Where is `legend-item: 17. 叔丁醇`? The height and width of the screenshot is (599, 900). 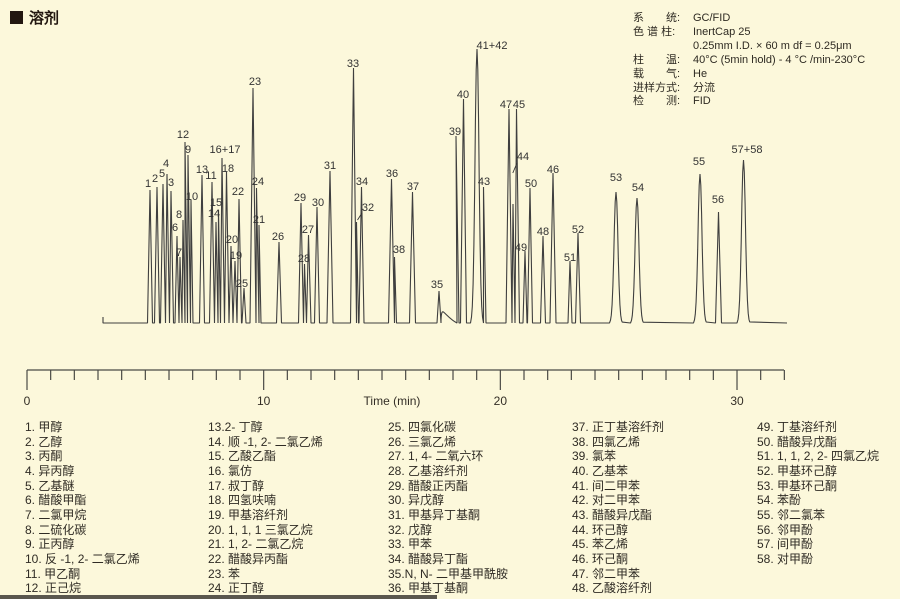
legend-item: 17. 叔丁醇 is located at coordinates (236, 485).